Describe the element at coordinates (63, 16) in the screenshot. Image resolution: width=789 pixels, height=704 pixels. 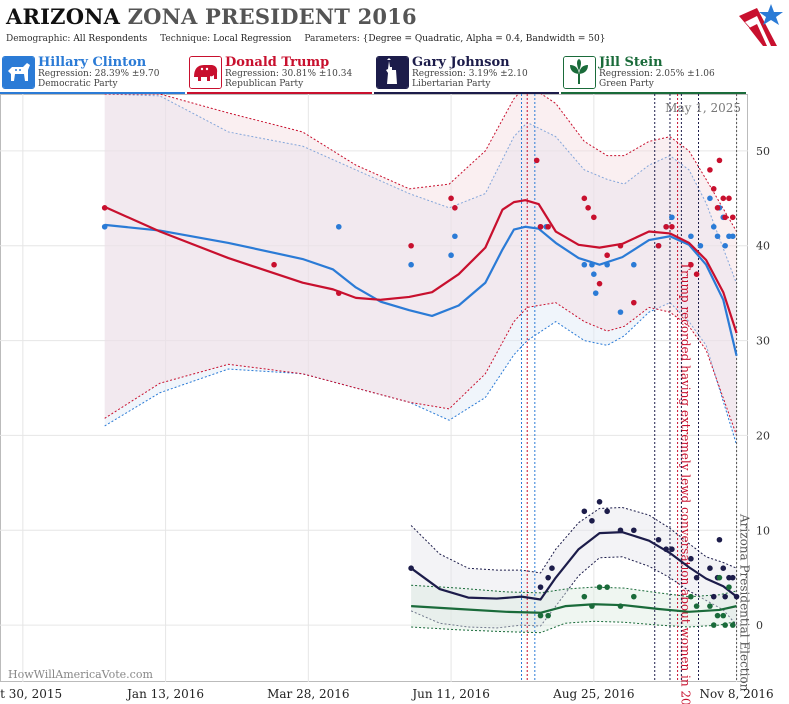
I see `title-state: ARIZONA` at that location.